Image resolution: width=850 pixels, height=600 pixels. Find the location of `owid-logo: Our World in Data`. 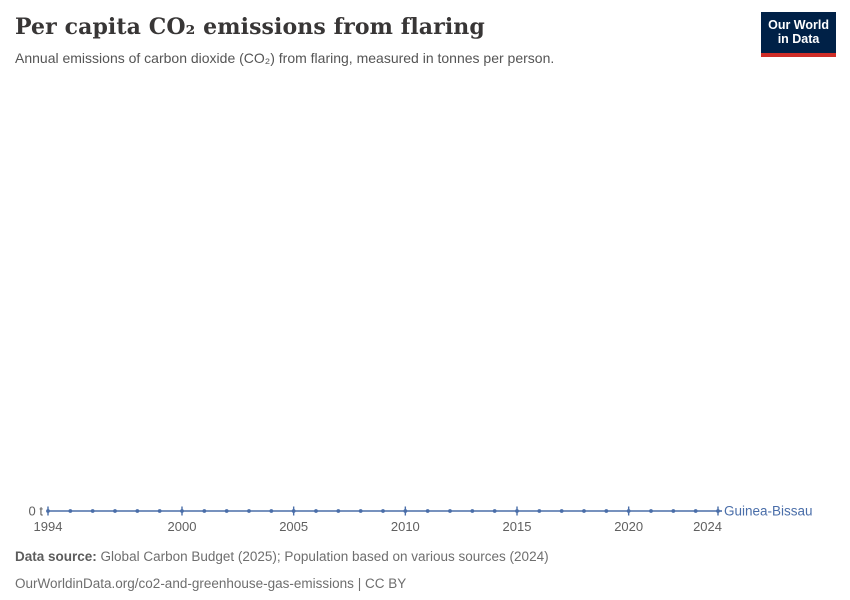

owid-logo: Our World in Data is located at coordinates (798, 34).